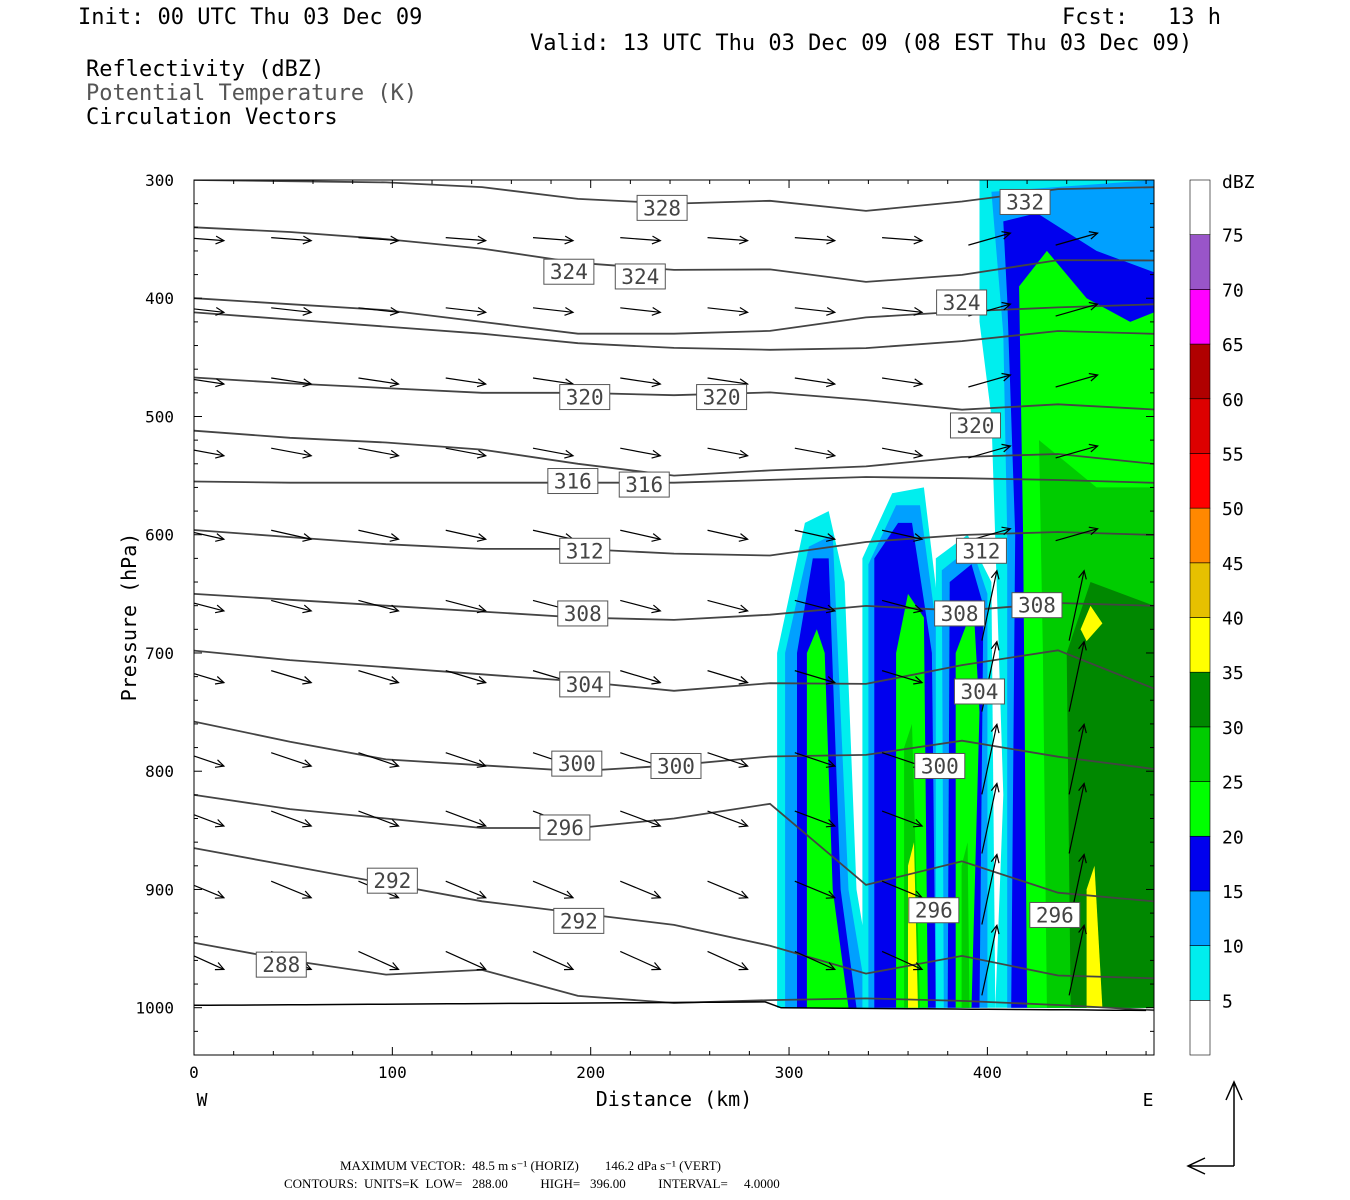 This screenshot has width=1350, height=1200. What do you see at coordinates (1233, 236) in the screenshot?
I see `colorbar-level-label: 75` at bounding box center [1233, 236].